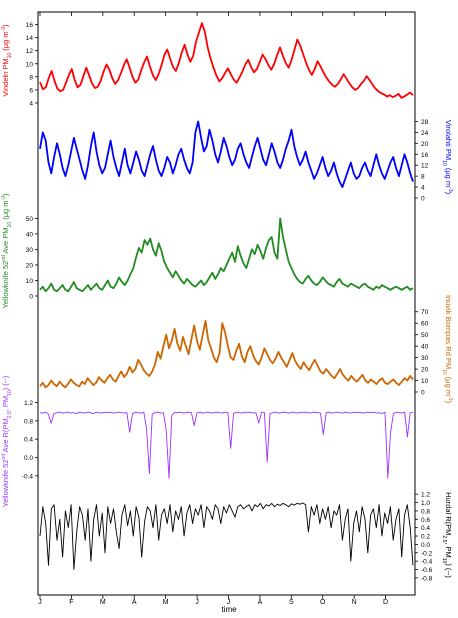 The image size is (458, 618). What do you see at coordinates (448, 332) in the screenshot?
I see `inuvik-pm10-axis-title-part: Inuvik Bompas Rd PM` at bounding box center [448, 332].